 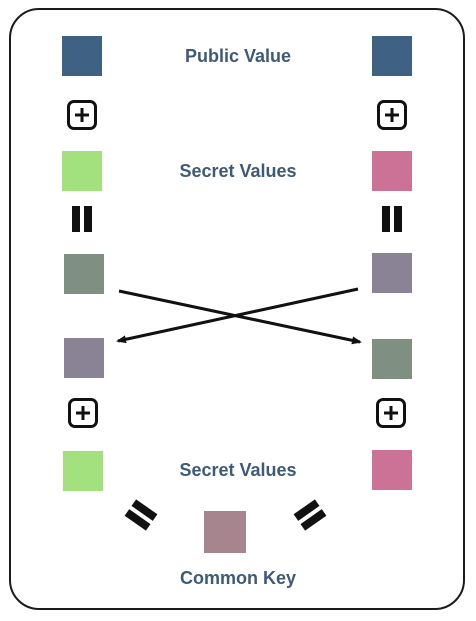 What do you see at coordinates (84, 274) in the screenshot?
I see `mixture-left-square` at bounding box center [84, 274].